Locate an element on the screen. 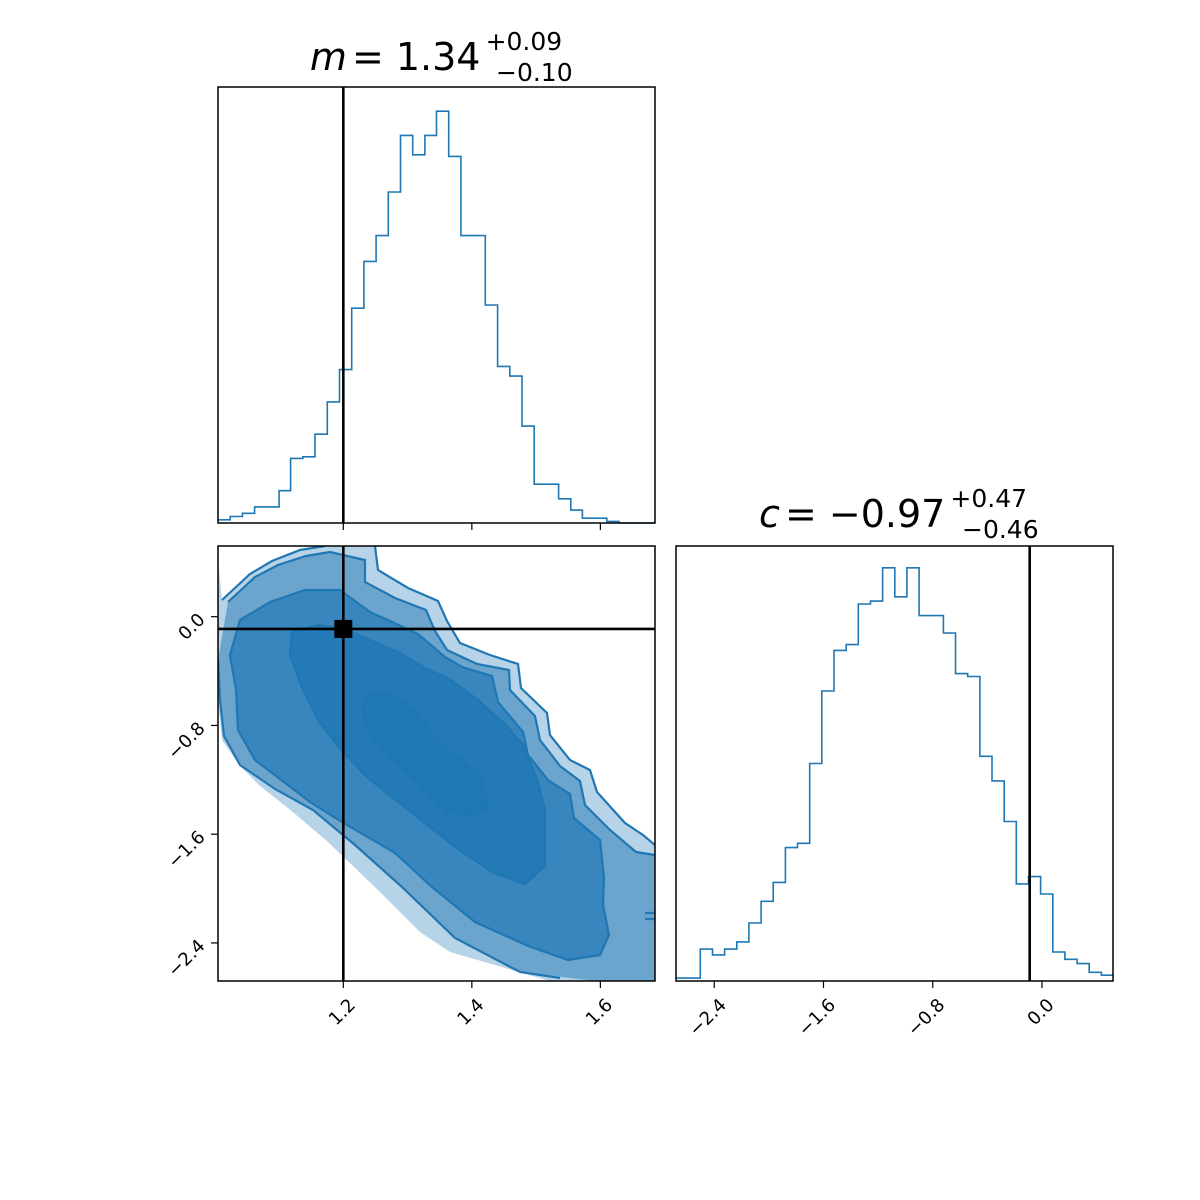 This screenshot has height=1200, width=1200. histogram-c-steps is located at coordinates (894, 773).